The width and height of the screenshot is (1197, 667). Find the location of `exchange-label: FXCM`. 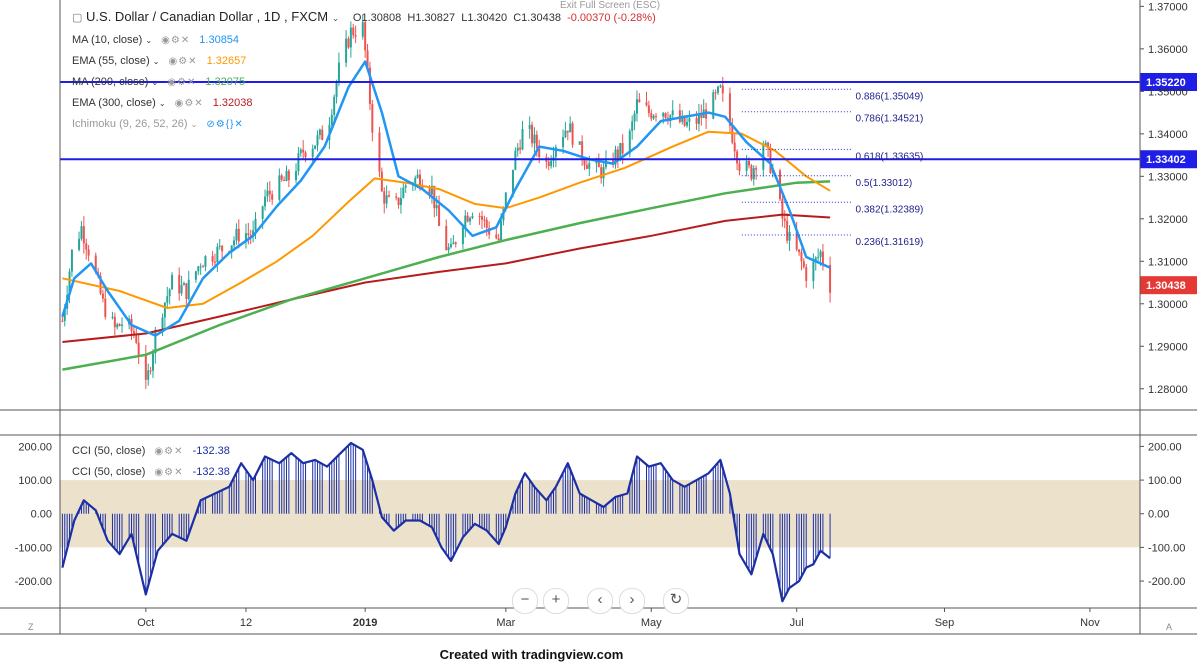

exchange-label: FXCM is located at coordinates (310, 16).